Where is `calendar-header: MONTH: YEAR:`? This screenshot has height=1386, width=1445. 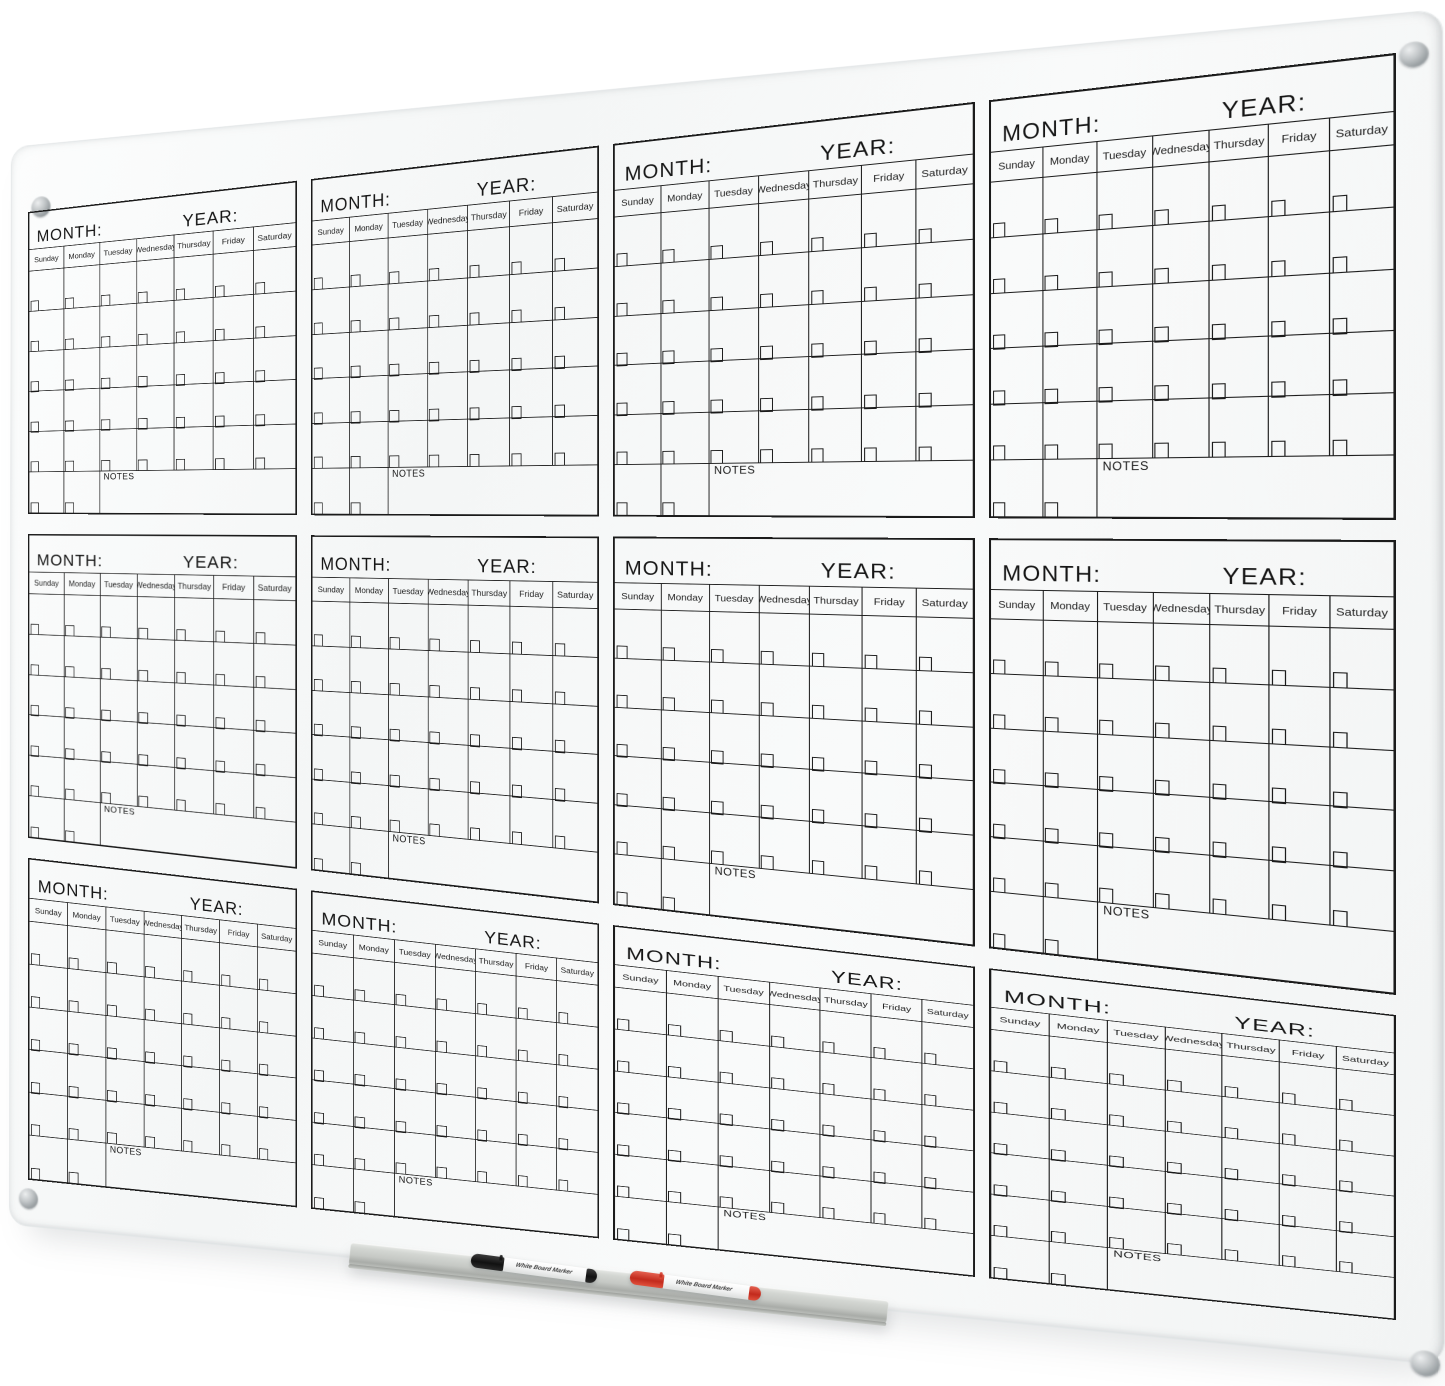
calendar-header: MONTH: YEAR: is located at coordinates (455, 559).